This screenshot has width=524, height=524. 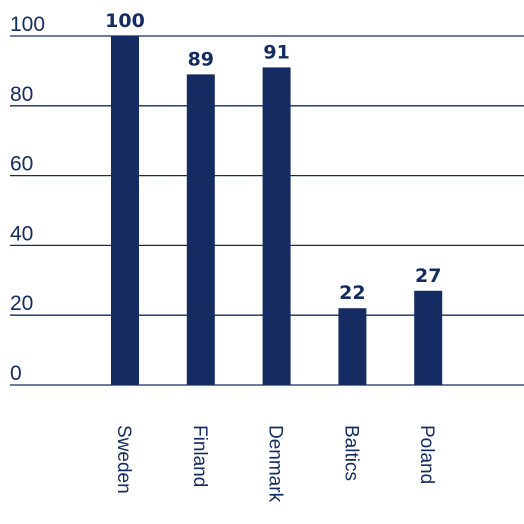 I want to click on x-tick-label: Finland, so click(x=199, y=456).